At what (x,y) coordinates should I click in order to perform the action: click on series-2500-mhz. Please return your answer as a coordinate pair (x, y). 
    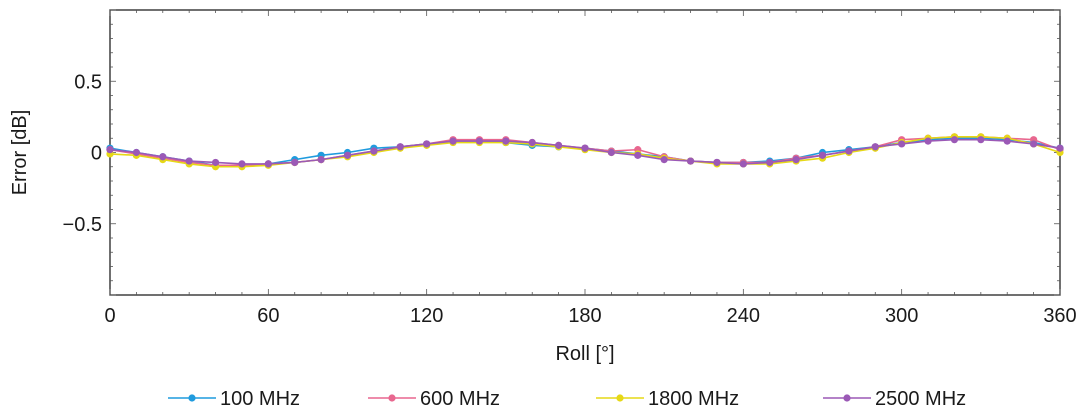
    Looking at the image, I should click on (585, 152).